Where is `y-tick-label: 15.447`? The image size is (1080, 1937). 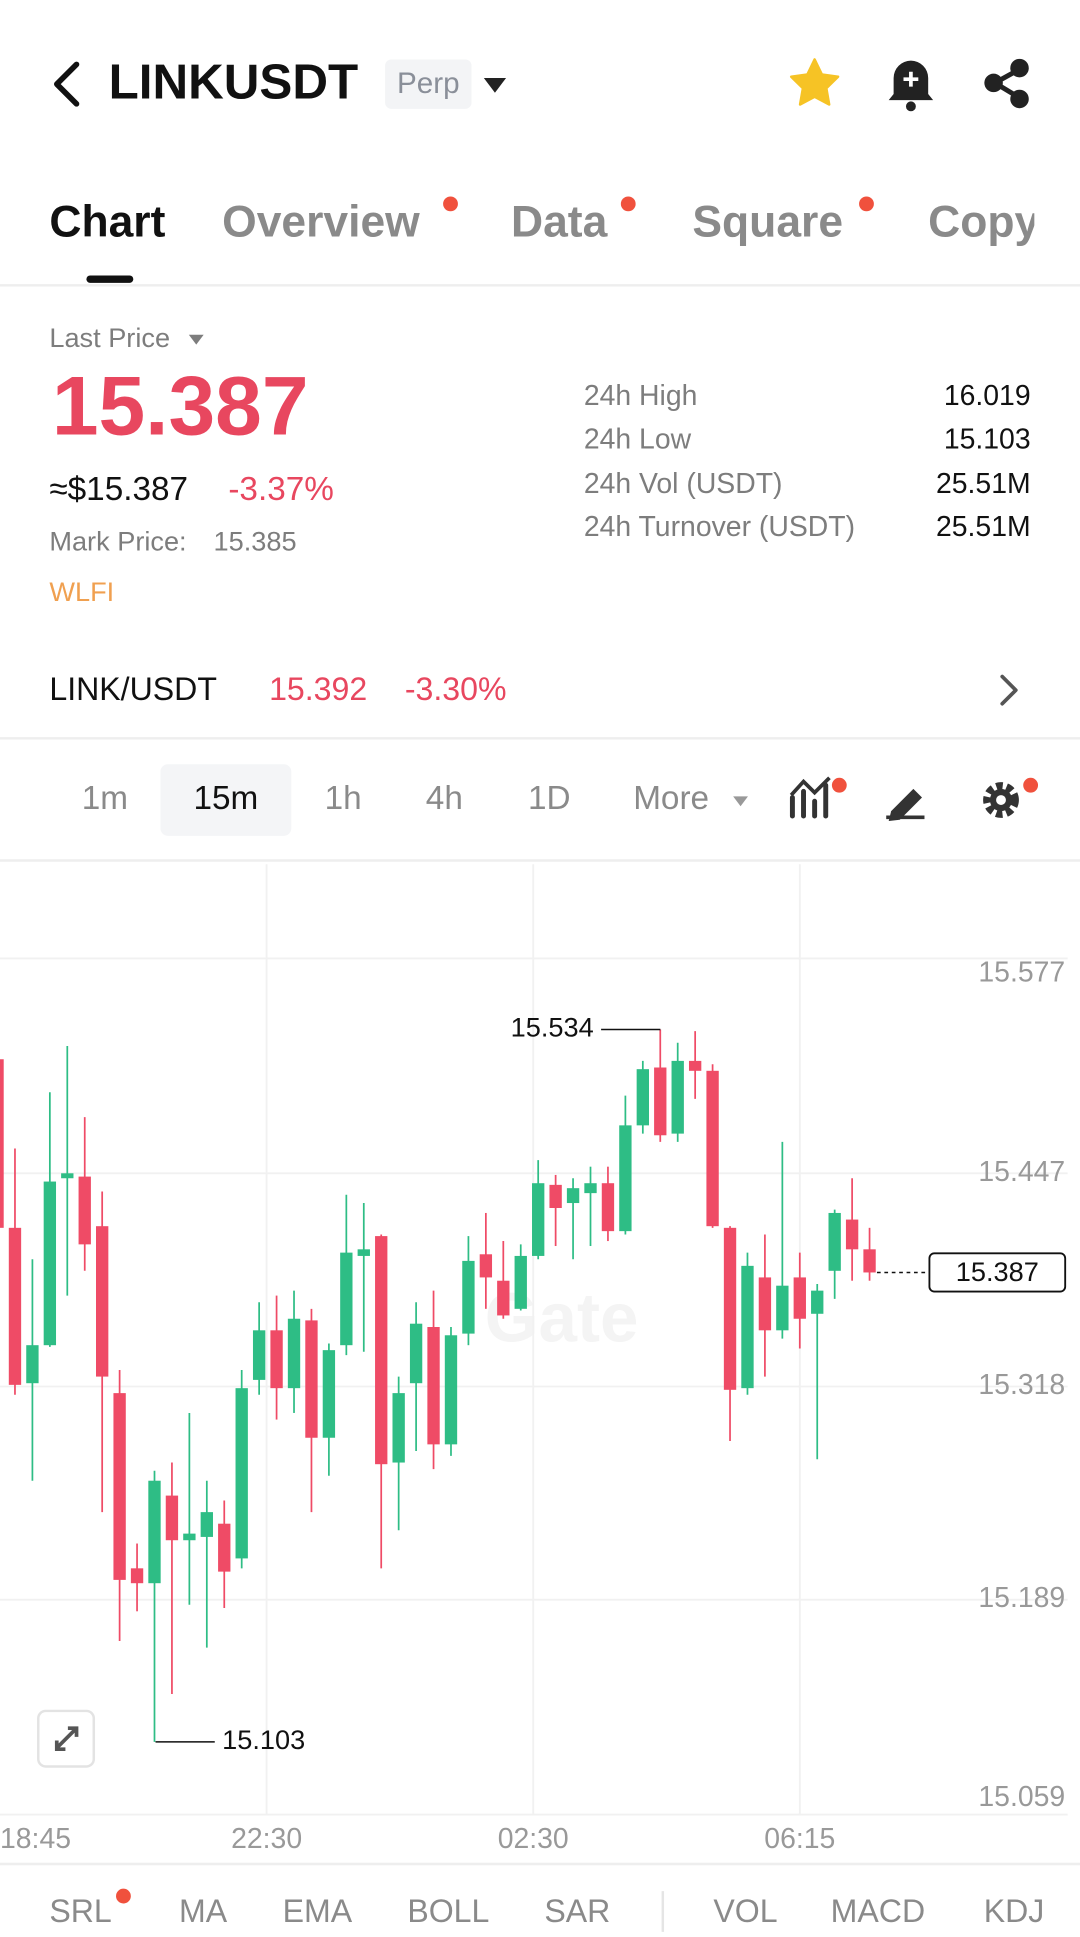 y-tick-label: 15.447 is located at coordinates (1021, 1172).